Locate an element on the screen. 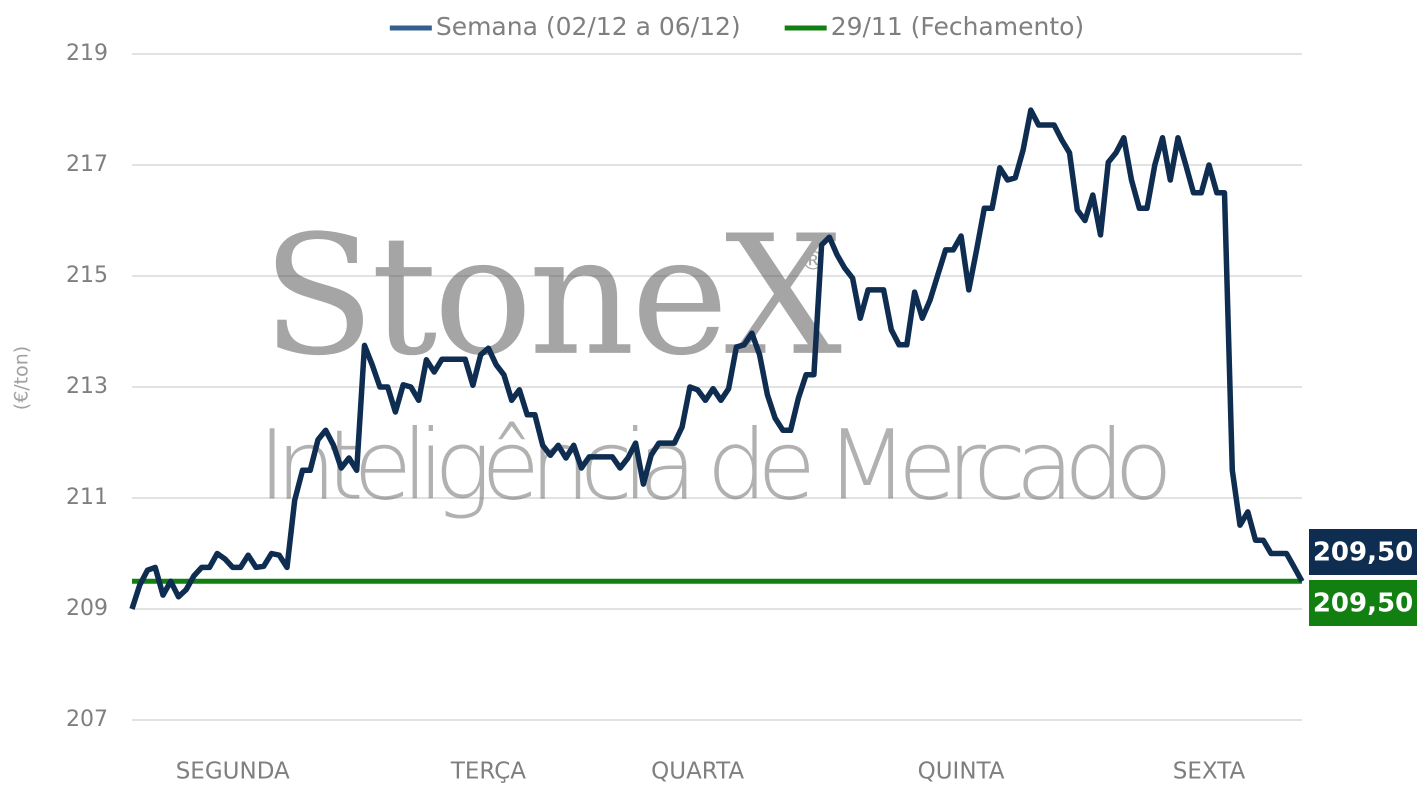 Image resolution: width=1427 pixels, height=804 pixels. x-tick-label: QUARTA is located at coordinates (697, 772).